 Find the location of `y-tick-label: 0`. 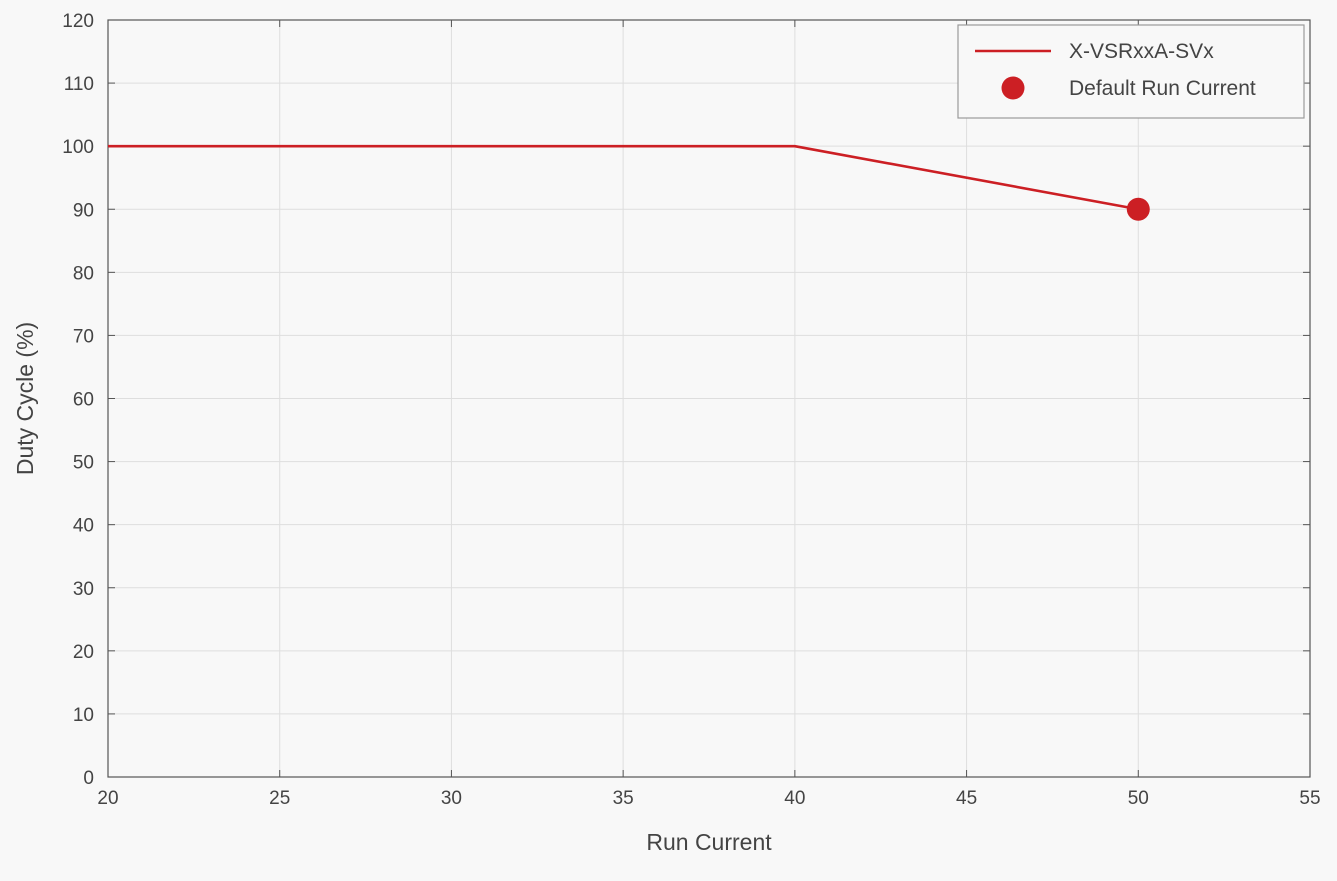

y-tick-label: 0 is located at coordinates (88, 778).